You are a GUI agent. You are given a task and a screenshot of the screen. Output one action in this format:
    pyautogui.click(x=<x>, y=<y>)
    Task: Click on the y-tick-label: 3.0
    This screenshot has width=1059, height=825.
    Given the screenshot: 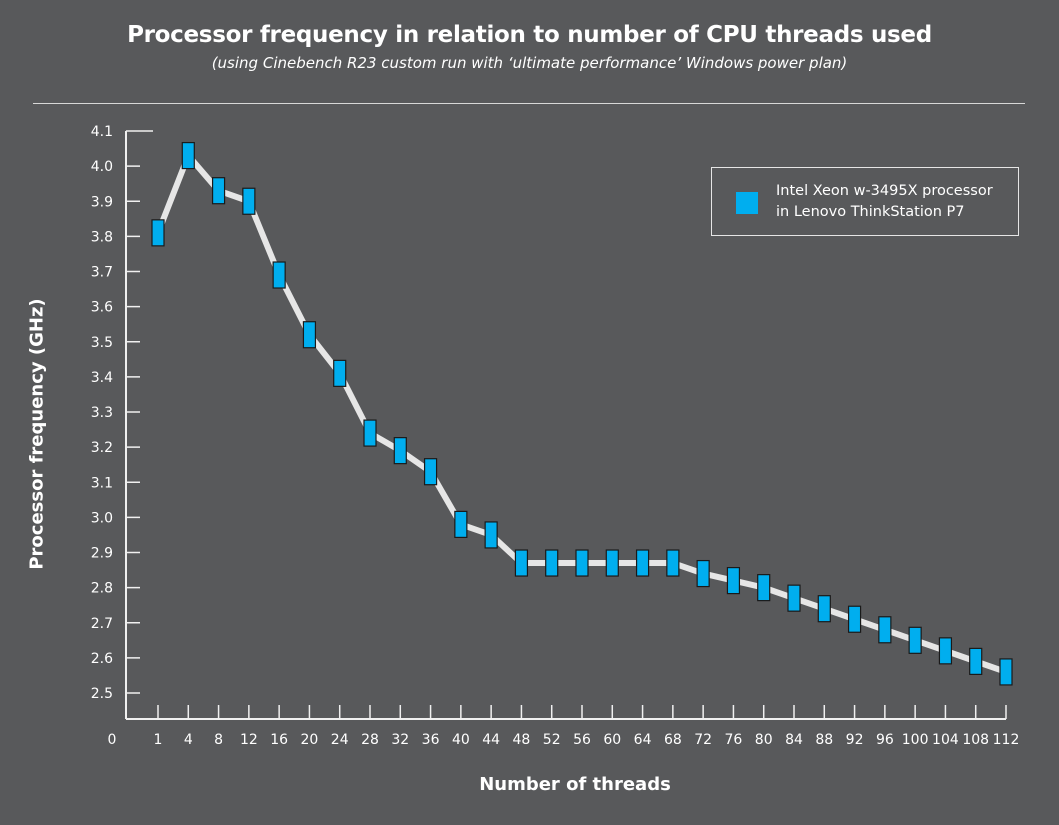 What is the action you would take?
    pyautogui.click(x=102, y=518)
    